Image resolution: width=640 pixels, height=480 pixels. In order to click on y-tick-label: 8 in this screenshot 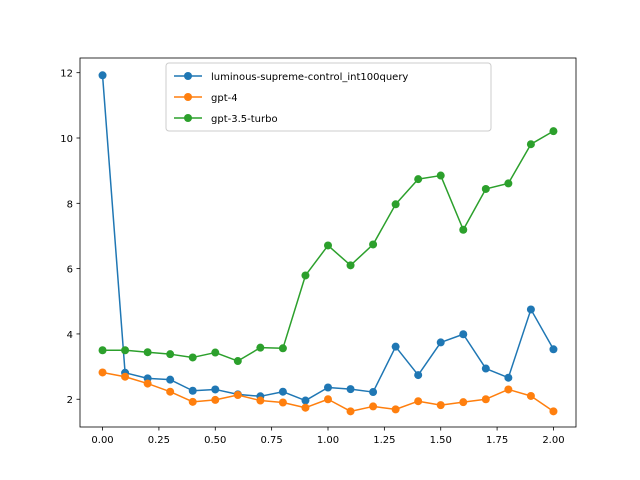, I will do `click(70, 204)`.